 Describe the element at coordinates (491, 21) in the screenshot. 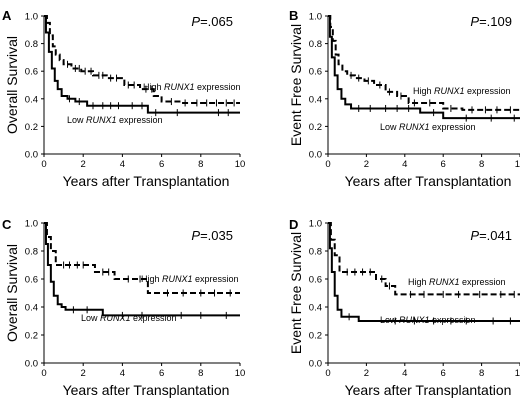

I see `p-value: P=.109` at that location.